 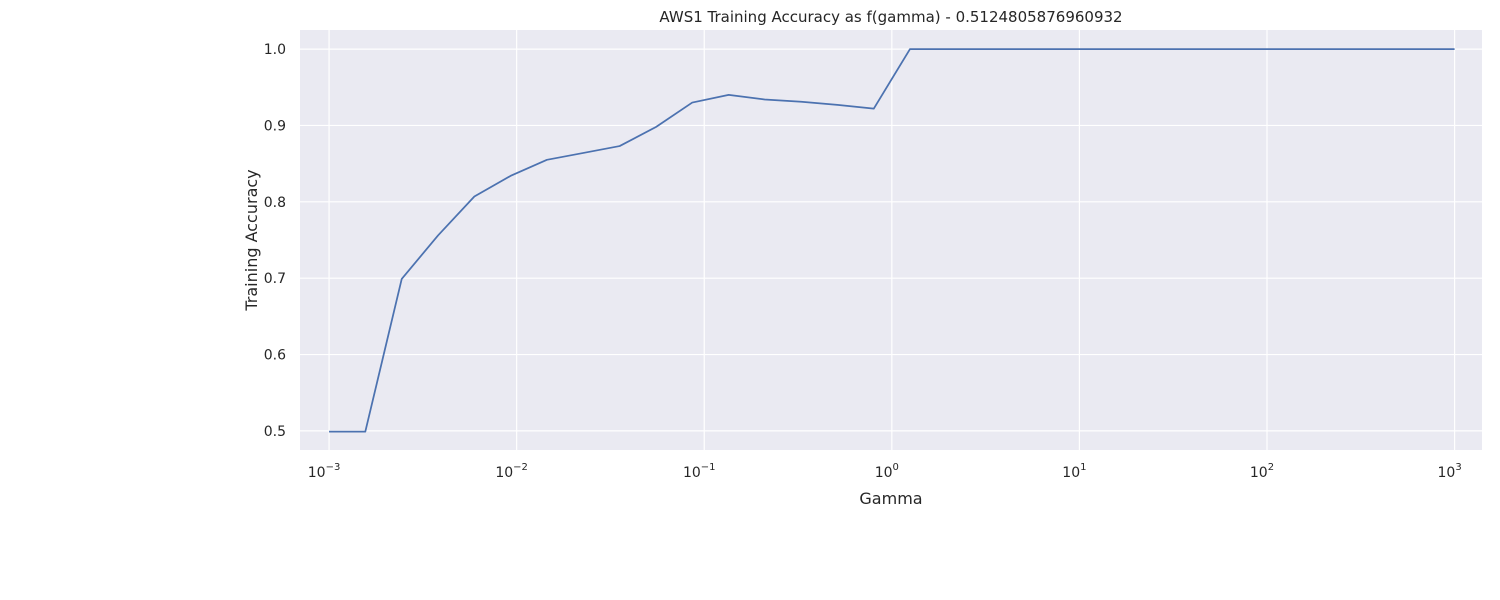 I want to click on x-tick-exponent: −1, so click(x=708, y=467).